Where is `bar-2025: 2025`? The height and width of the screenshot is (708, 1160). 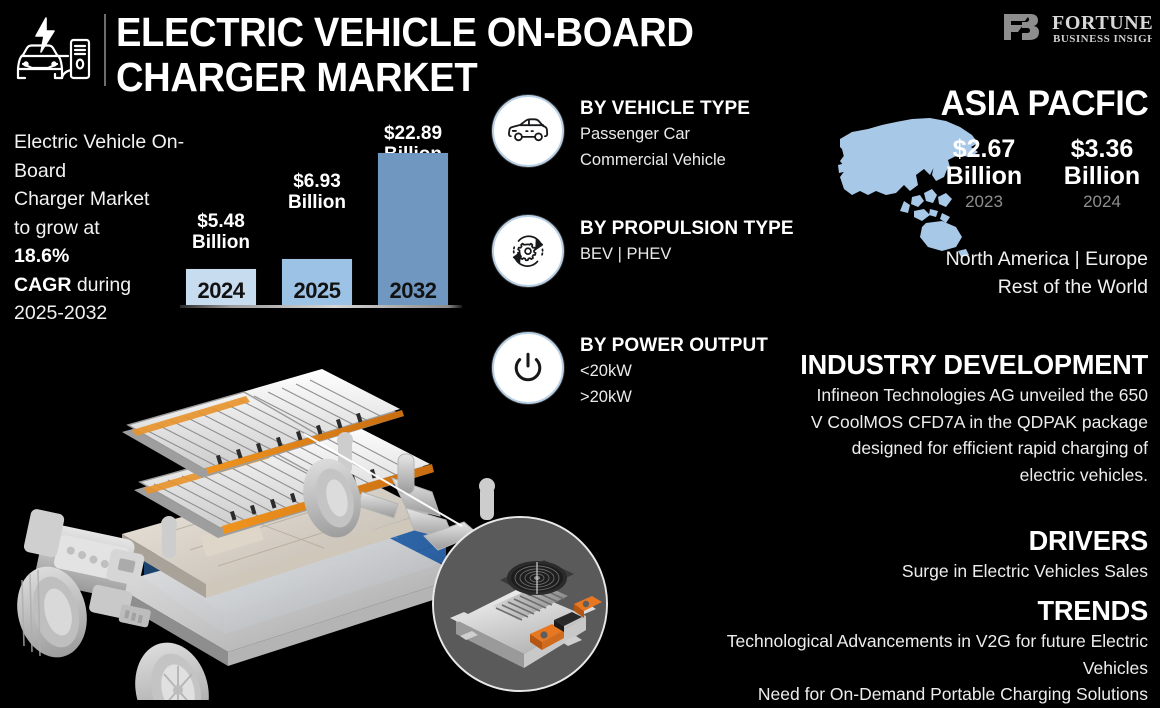
bar-2025: 2025 is located at coordinates (317, 282).